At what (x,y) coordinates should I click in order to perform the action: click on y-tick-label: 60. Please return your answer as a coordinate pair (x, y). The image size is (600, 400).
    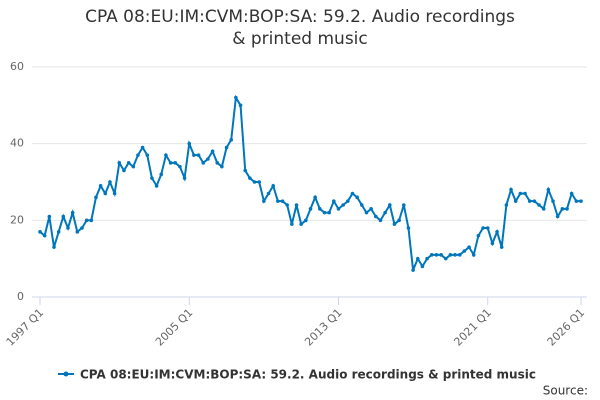
    Looking at the image, I should click on (17, 66).